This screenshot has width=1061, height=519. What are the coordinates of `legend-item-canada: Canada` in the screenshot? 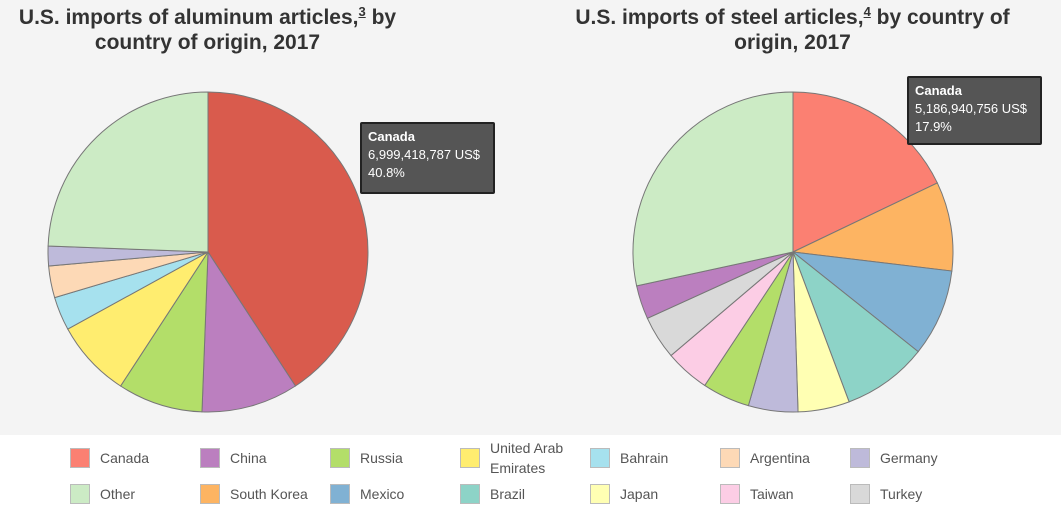 It's located at (109, 458).